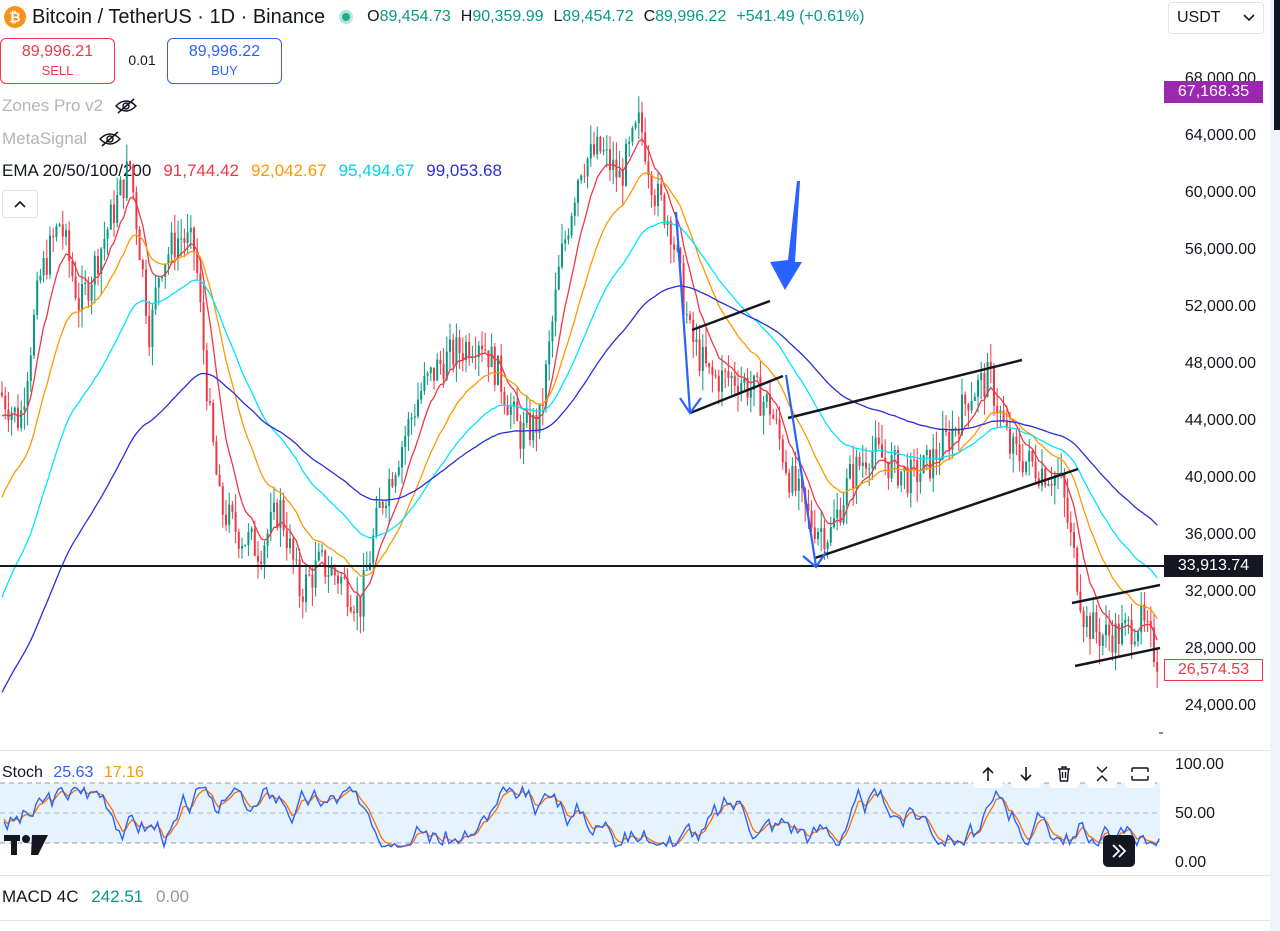 The image size is (1280, 931). Describe the element at coordinates (1026, 774) in the screenshot. I see `move-pane-down-button` at that location.